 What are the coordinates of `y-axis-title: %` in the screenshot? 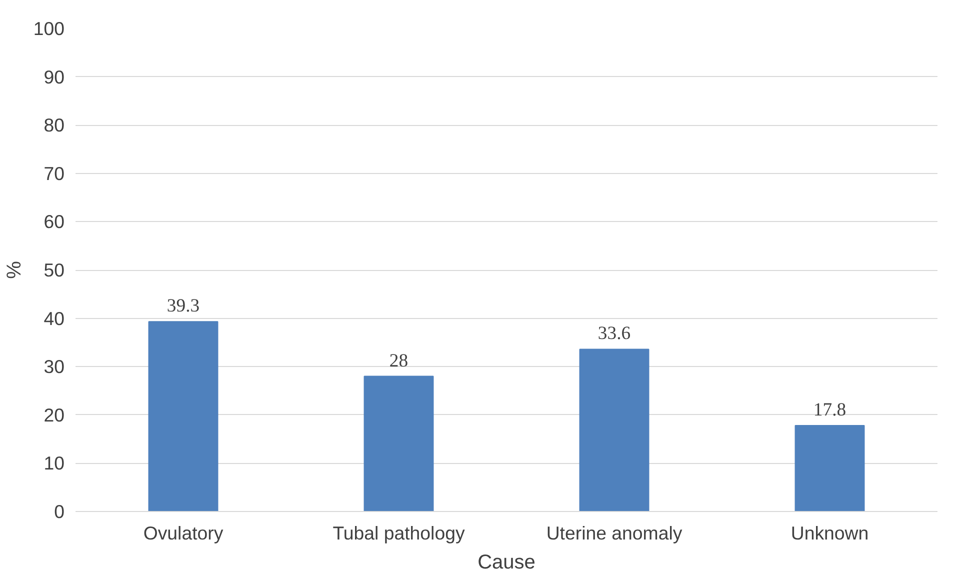 It's located at (14, 269).